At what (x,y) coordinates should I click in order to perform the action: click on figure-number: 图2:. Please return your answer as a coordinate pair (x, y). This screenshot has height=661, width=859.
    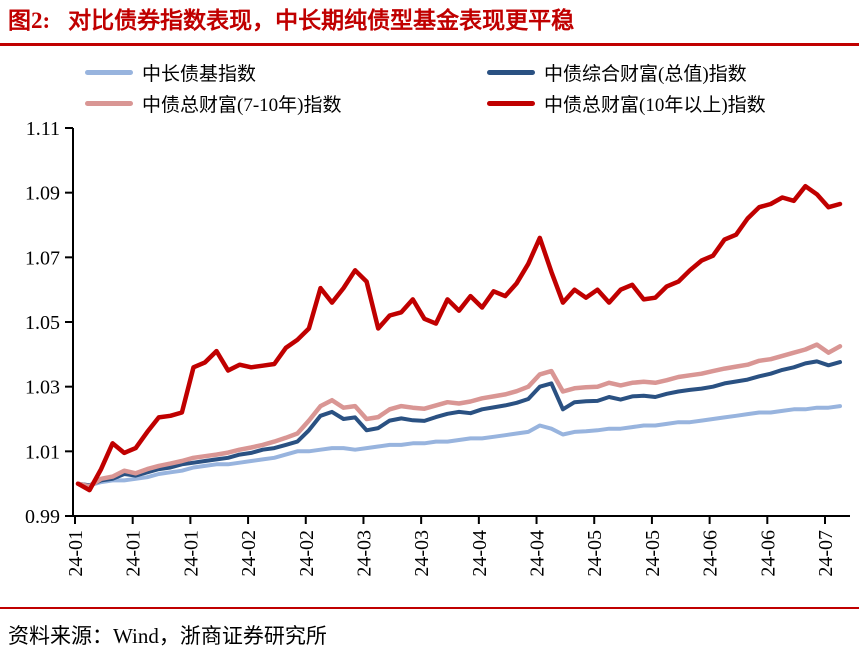
    Looking at the image, I should click on (29, 20).